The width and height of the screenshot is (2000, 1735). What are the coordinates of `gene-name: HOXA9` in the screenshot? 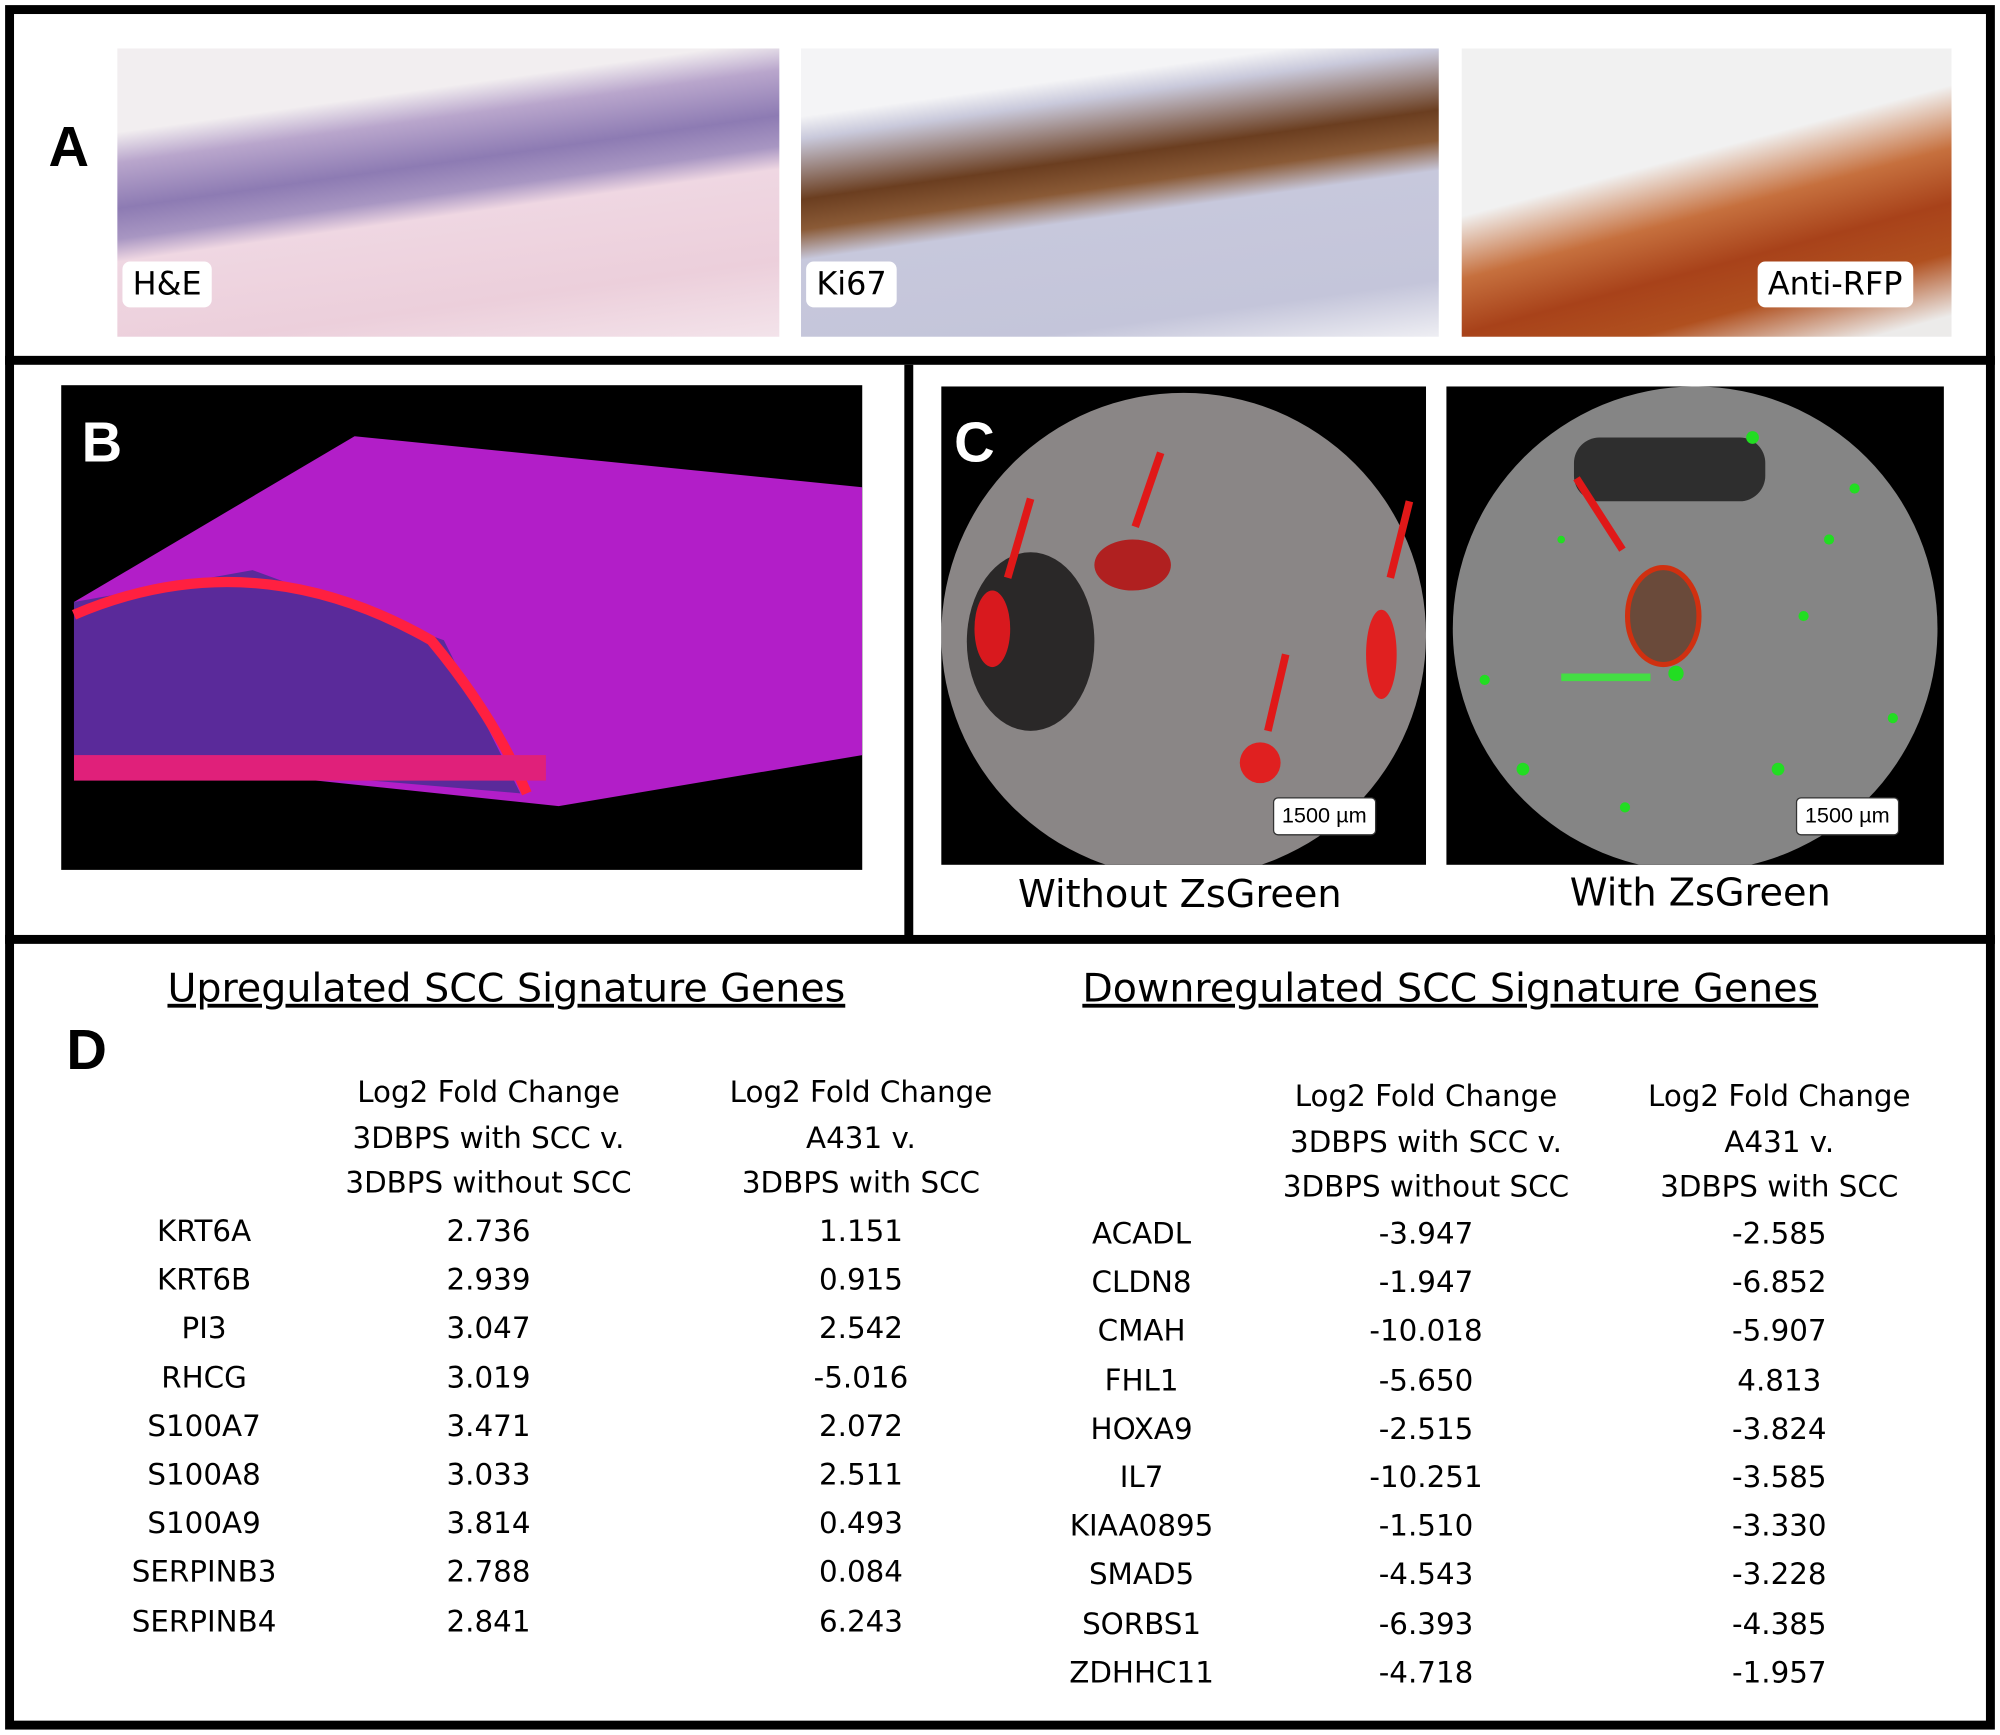 It's located at (1141, 1429).